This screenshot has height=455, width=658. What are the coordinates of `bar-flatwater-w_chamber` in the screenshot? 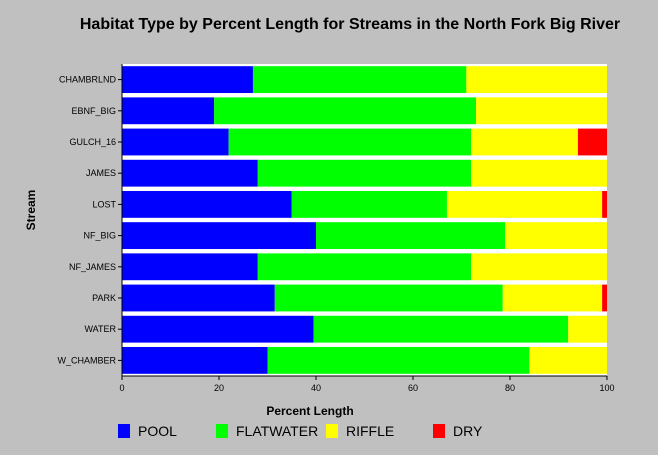 It's located at (398, 360).